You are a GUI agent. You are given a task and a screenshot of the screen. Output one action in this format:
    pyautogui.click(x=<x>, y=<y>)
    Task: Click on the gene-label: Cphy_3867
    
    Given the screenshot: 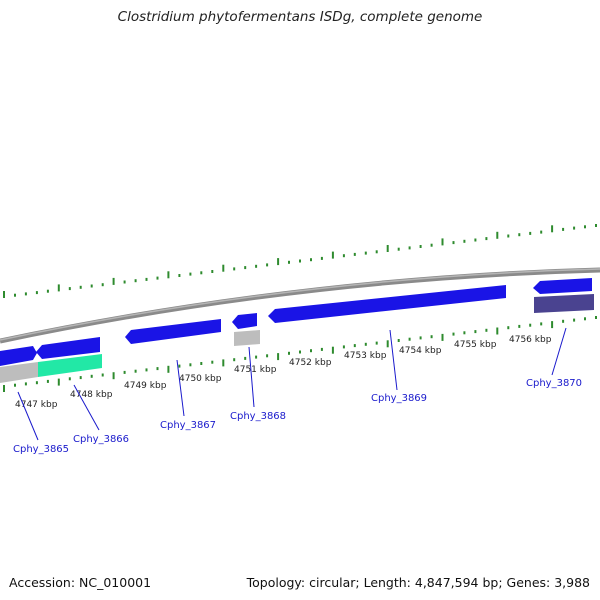 What is the action you would take?
    pyautogui.click(x=188, y=425)
    